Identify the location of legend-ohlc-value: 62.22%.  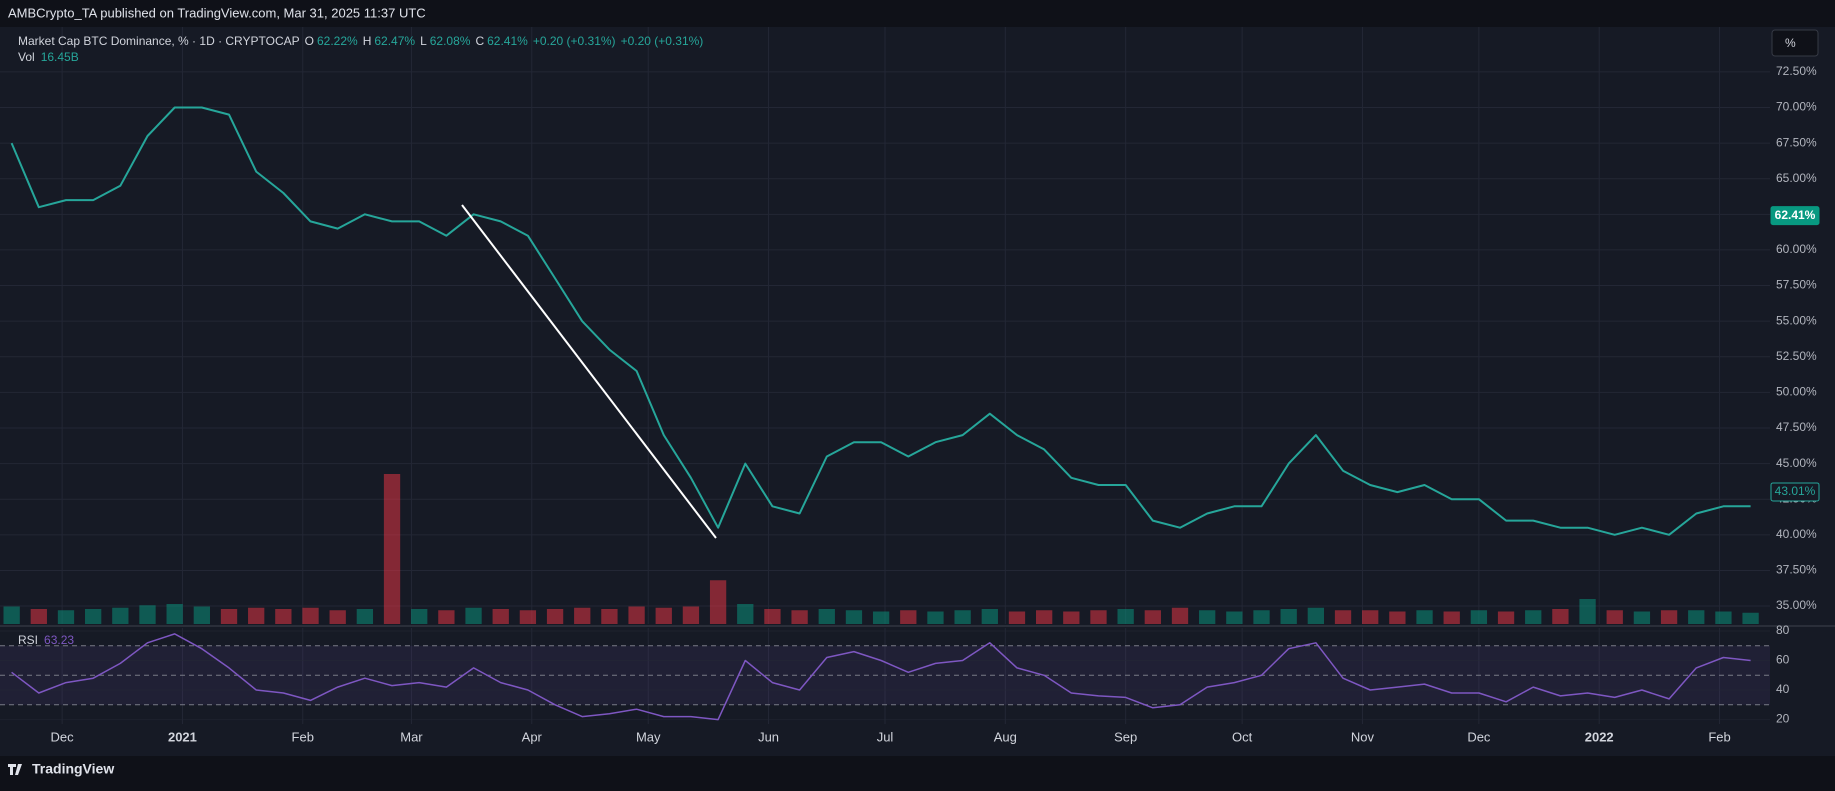
(337, 41).